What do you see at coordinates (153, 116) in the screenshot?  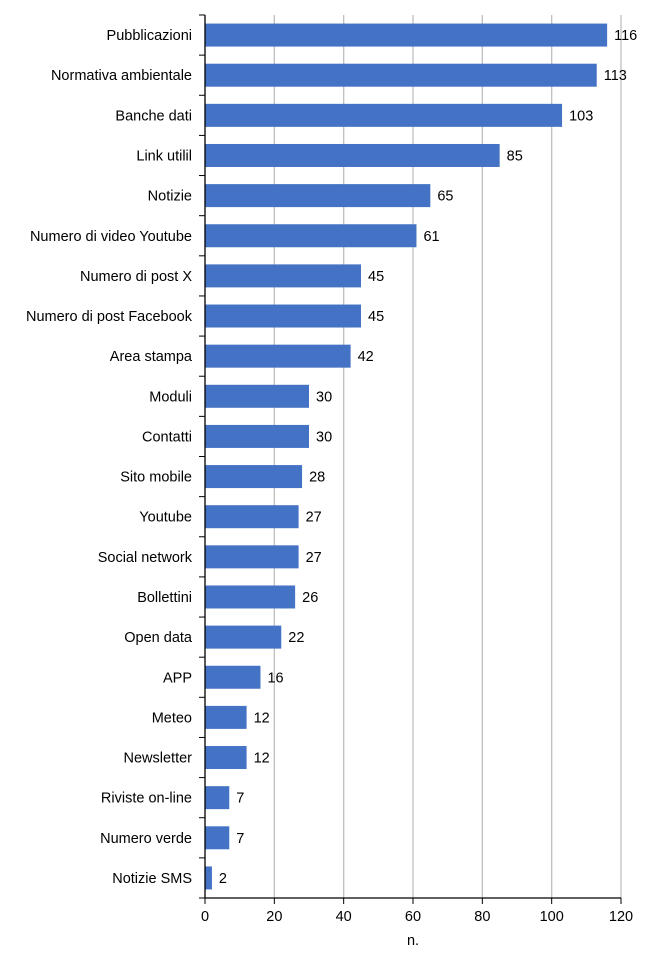 I see `category-label: Banche dati` at bounding box center [153, 116].